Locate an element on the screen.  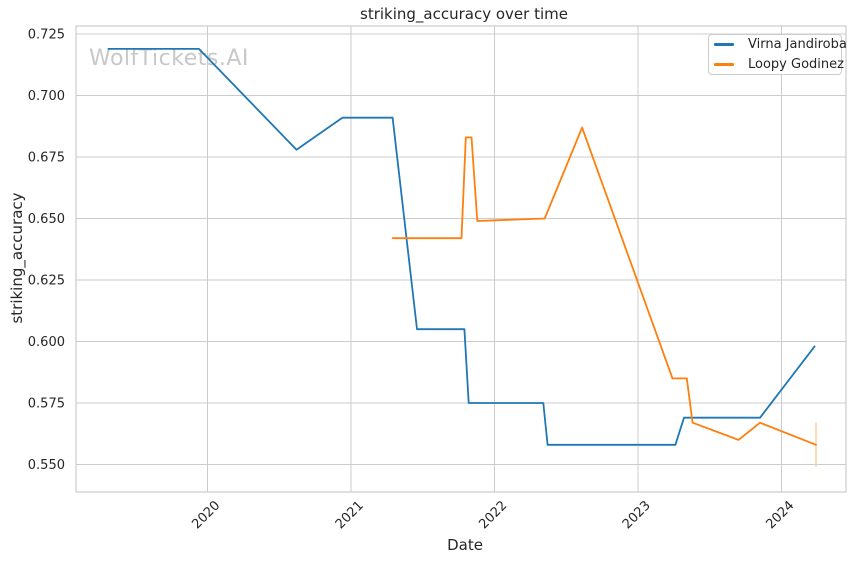
y-tick-label: 0.575 is located at coordinates (46, 404).